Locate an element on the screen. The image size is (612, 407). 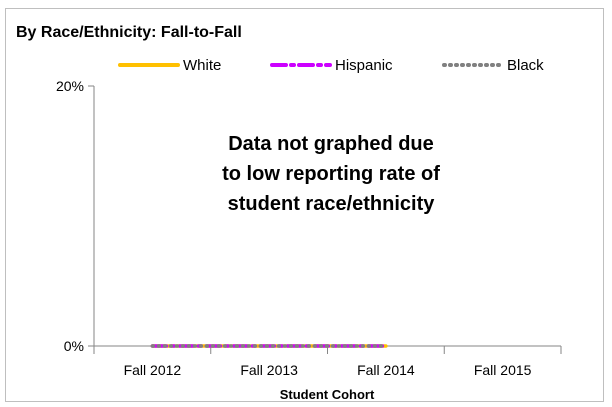
x-tick-label: Fall 2012 is located at coordinates (153, 370).